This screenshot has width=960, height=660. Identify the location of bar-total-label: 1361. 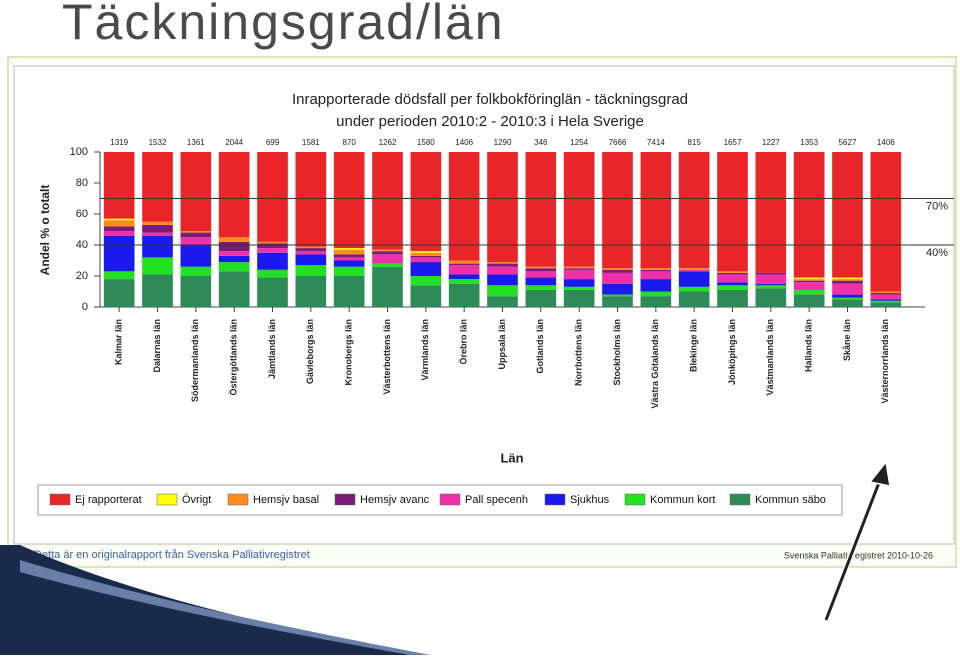
(196, 142).